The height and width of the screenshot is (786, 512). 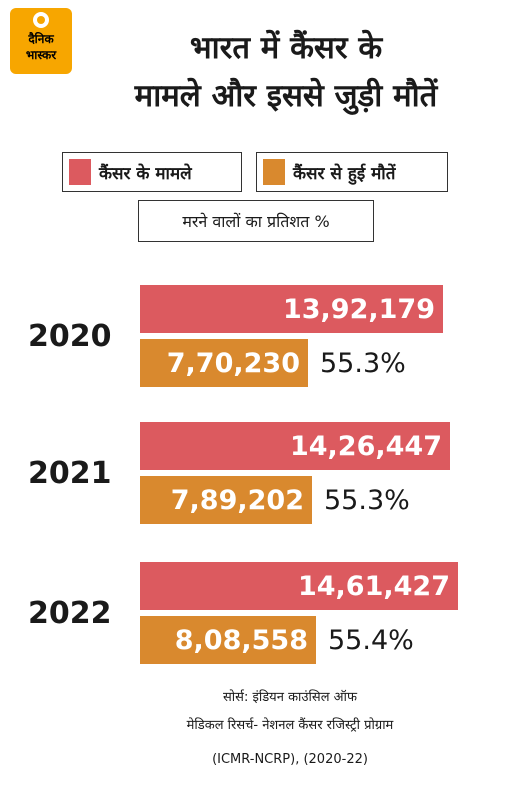 What do you see at coordinates (70, 336) in the screenshot?
I see `year-label-2020: 2020` at bounding box center [70, 336].